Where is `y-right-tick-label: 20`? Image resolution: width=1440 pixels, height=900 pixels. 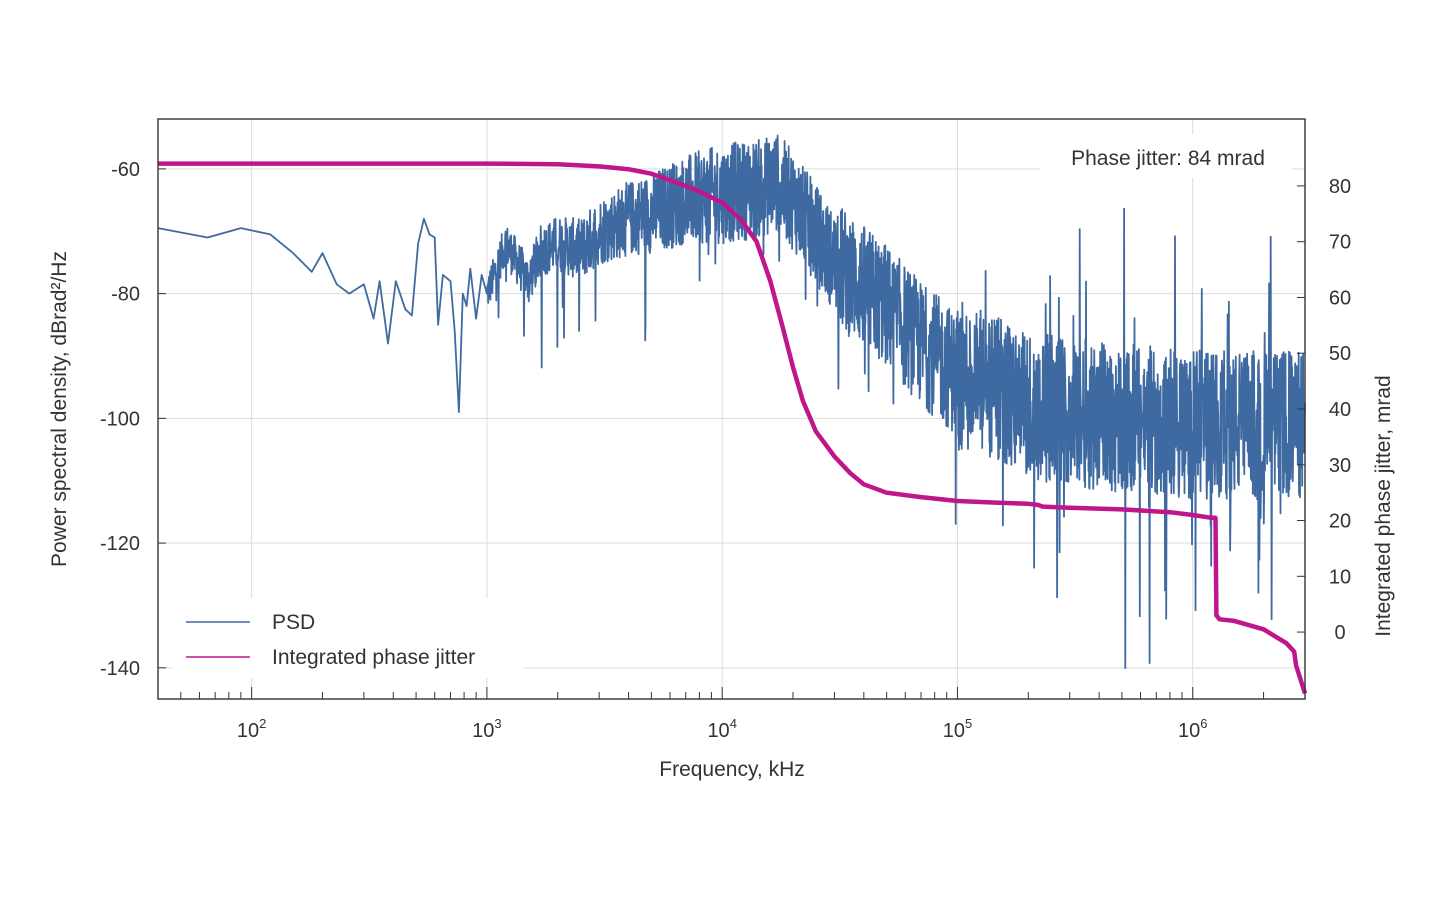 y-right-tick-label: 20 is located at coordinates (1340, 522).